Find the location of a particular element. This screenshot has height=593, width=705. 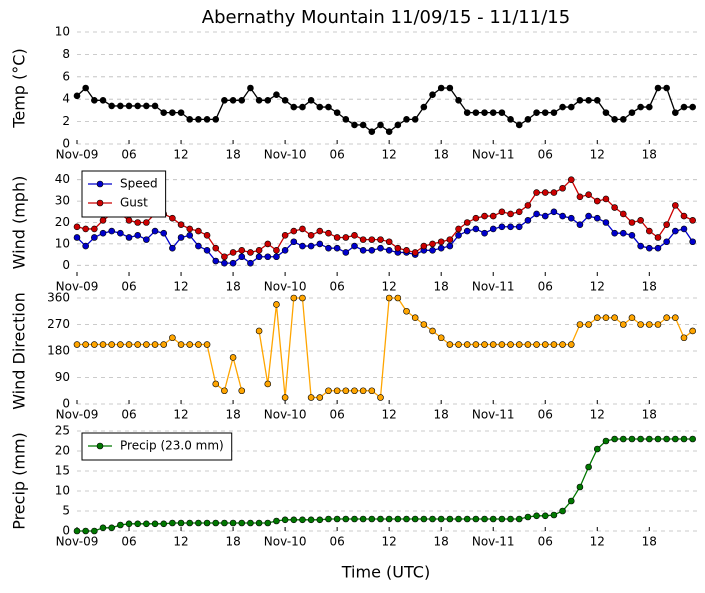

y-tick-label: 270 is located at coordinates (58, 324).